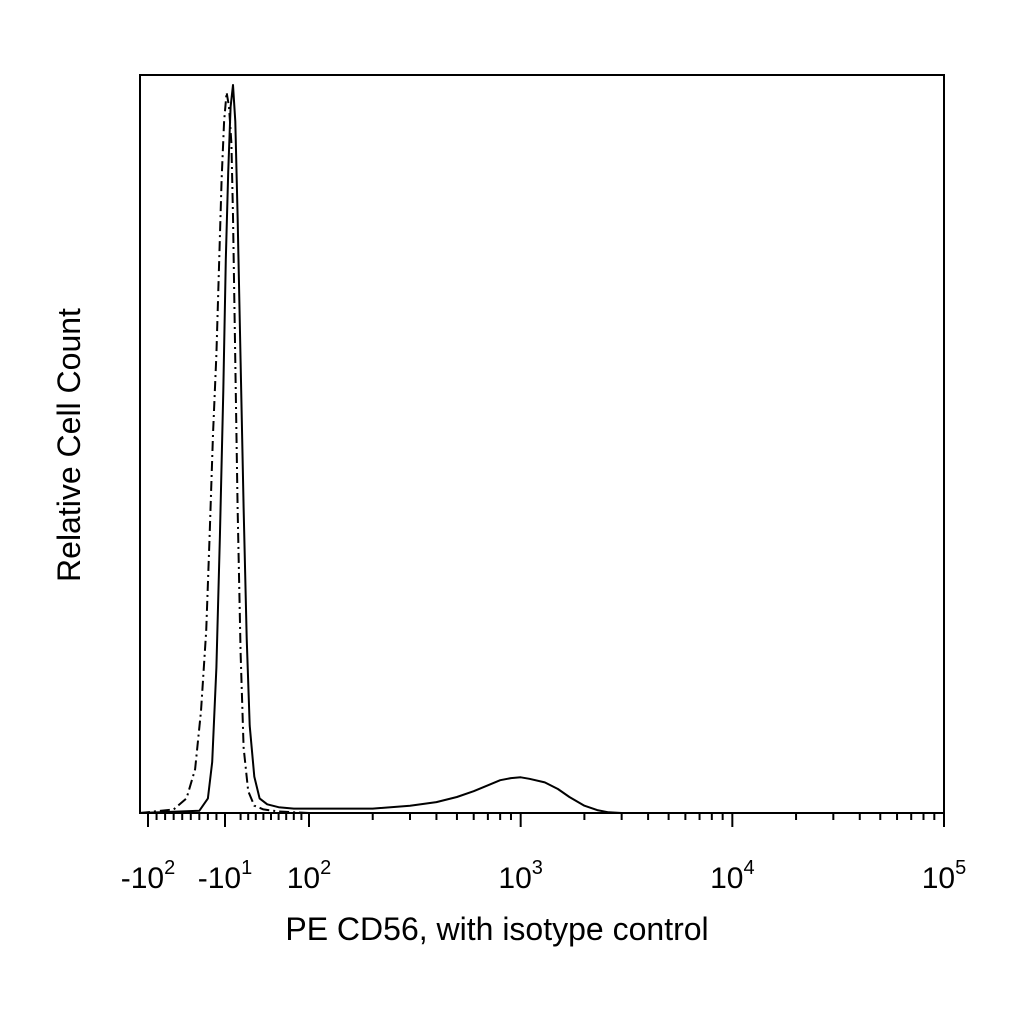  What do you see at coordinates (732, 876) in the screenshot?
I see `x-tick-label: 10⁴` at bounding box center [732, 876].